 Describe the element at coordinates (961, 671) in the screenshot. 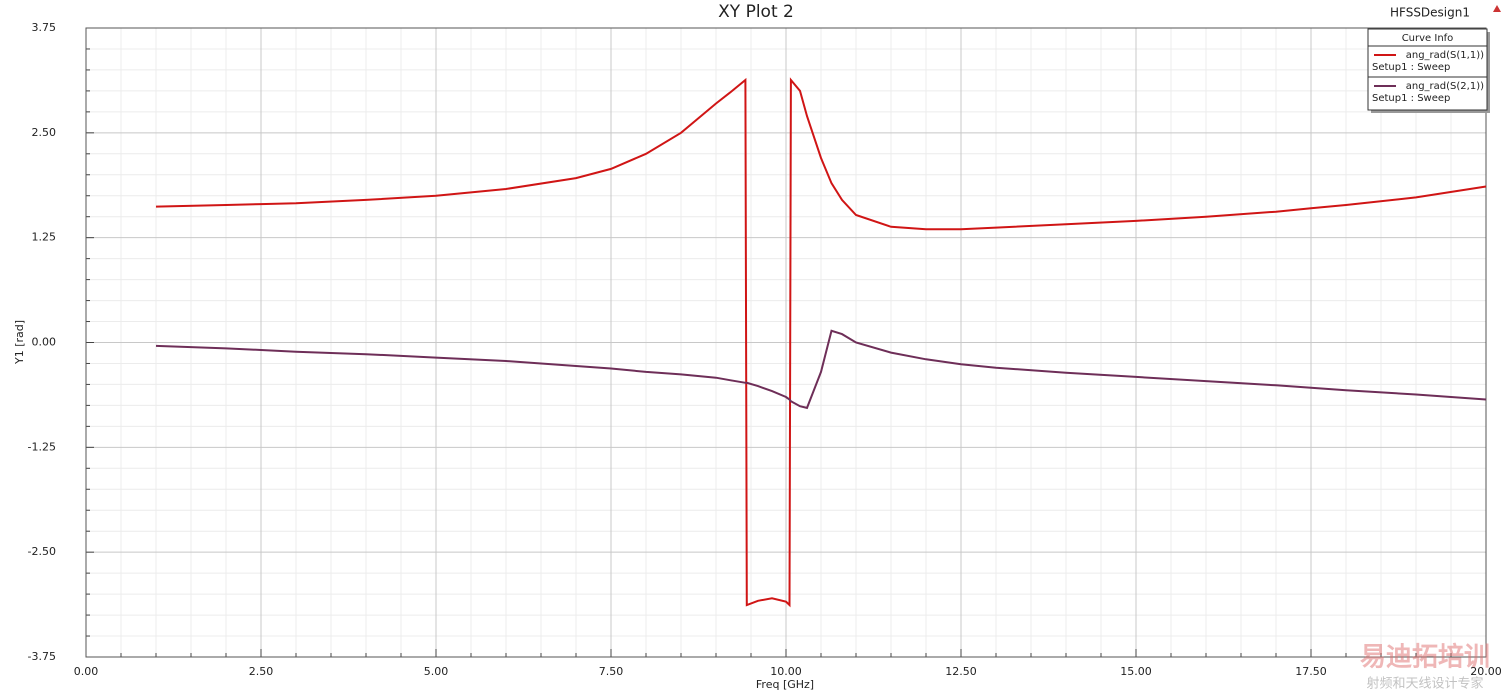

I see `x-tick-label: 12.50` at that location.